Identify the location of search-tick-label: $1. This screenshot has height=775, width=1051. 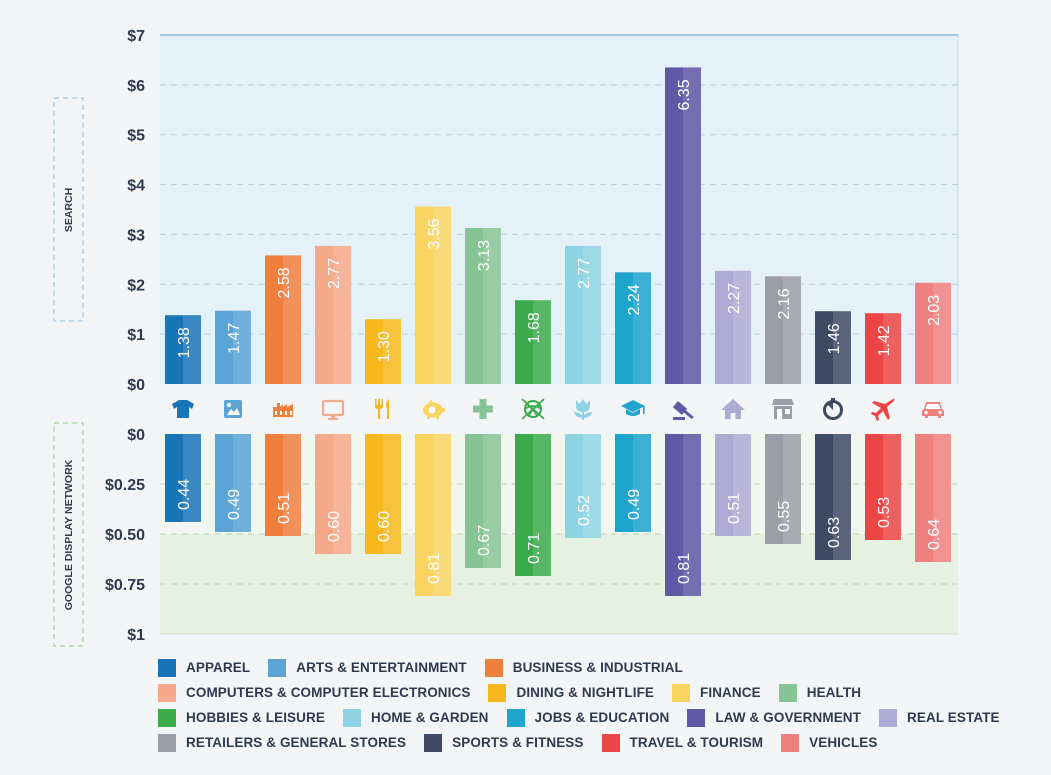
(136, 335).